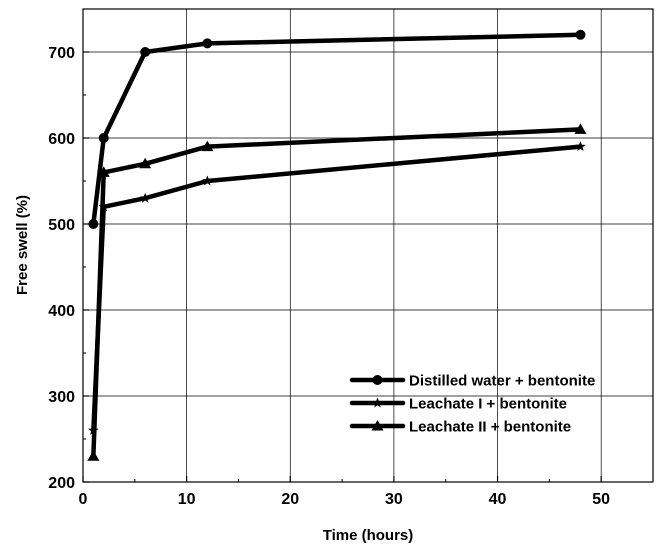 The height and width of the screenshot is (549, 659). What do you see at coordinates (601, 499) in the screenshot?
I see `x-tick-label: 50` at bounding box center [601, 499].